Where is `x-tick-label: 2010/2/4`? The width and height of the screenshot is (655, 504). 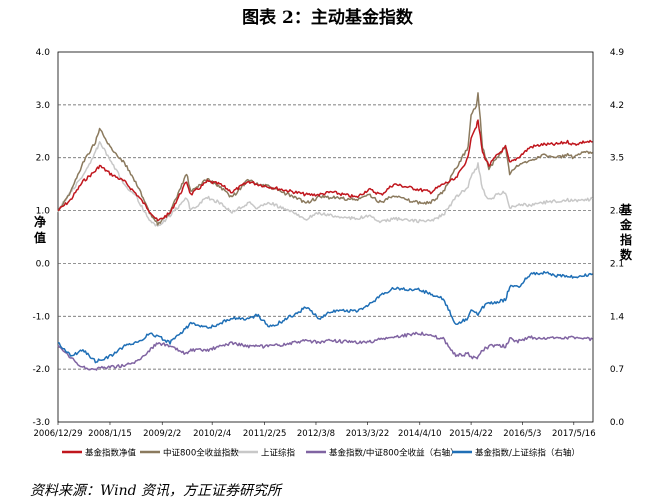
x-tick-label: 2010/2/4 is located at coordinates (212, 434).